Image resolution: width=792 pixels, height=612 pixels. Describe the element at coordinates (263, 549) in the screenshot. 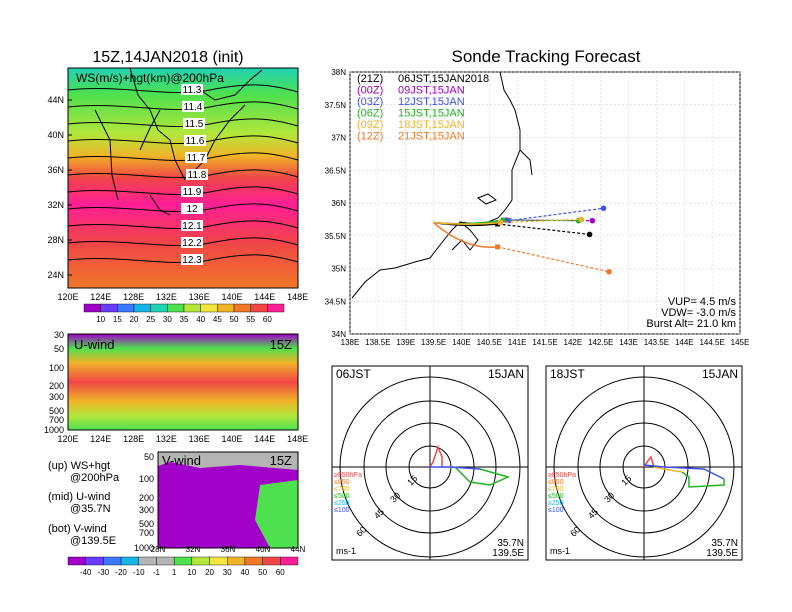

I see `vwind-lat-tick-label: 40N` at that location.